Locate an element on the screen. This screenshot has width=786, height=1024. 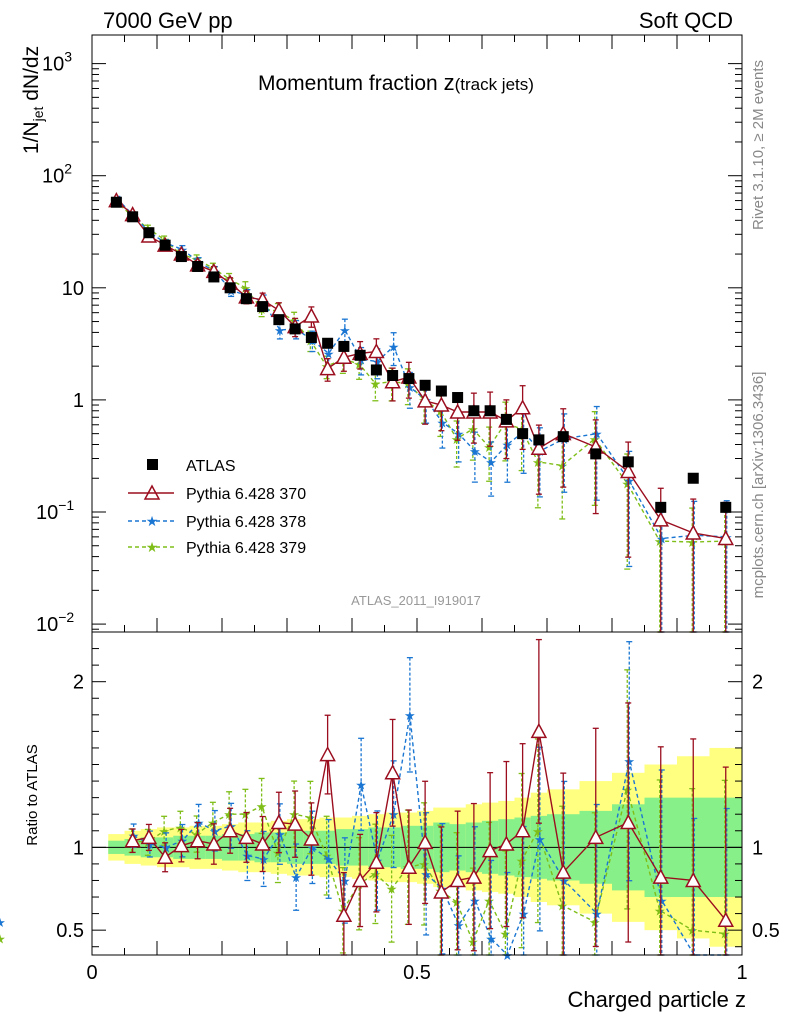
y-tick-label-upper: 10⁻² is located at coordinates (55, 622).